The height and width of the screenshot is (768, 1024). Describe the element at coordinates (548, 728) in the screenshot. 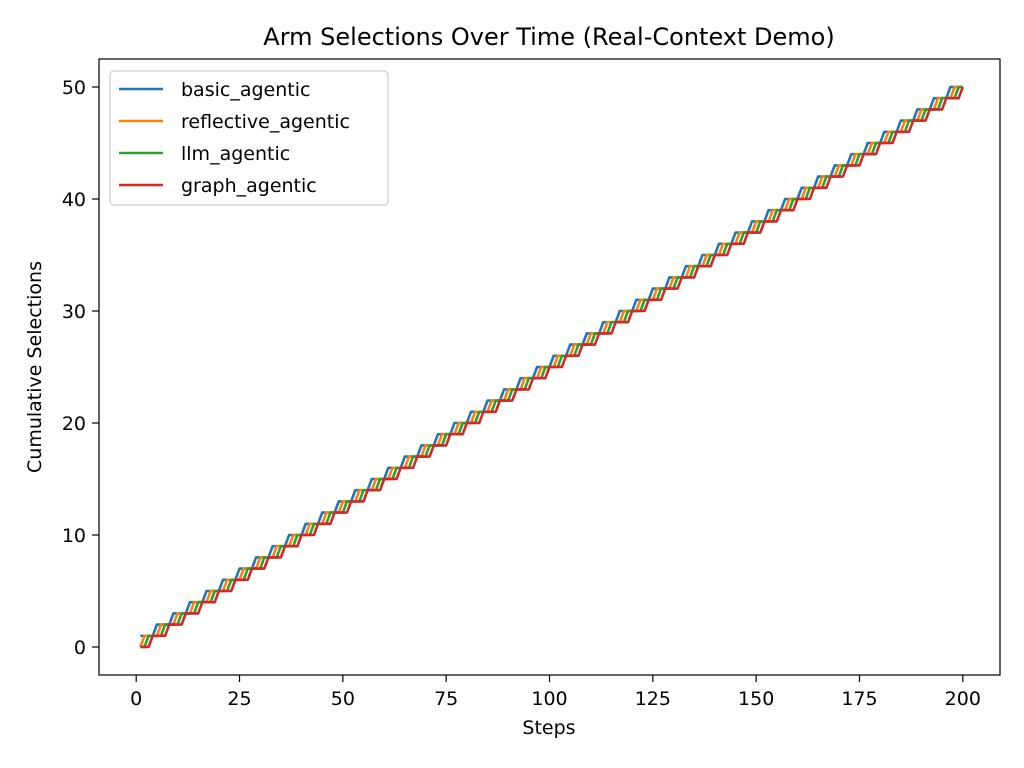

I see `x-axis-label: Steps` at that location.